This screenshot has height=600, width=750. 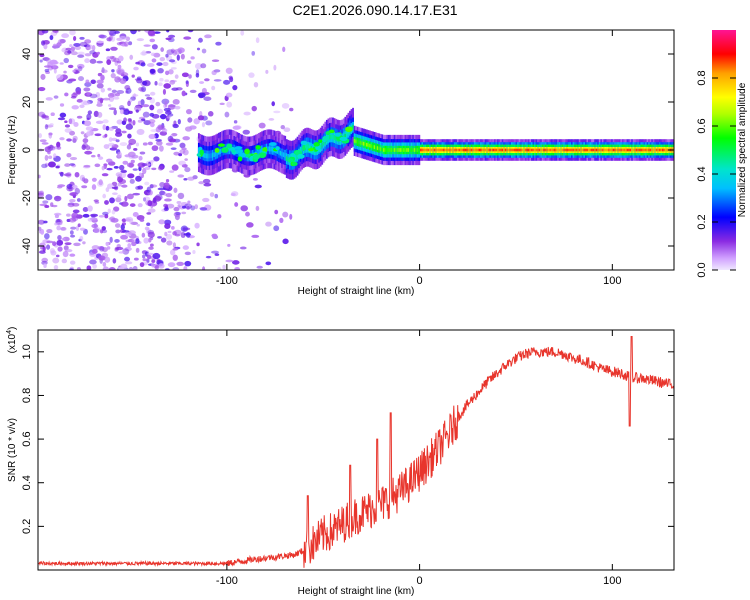 What do you see at coordinates (27, 438) in the screenshot?
I see `y-tick-label: 0.6` at bounding box center [27, 438].